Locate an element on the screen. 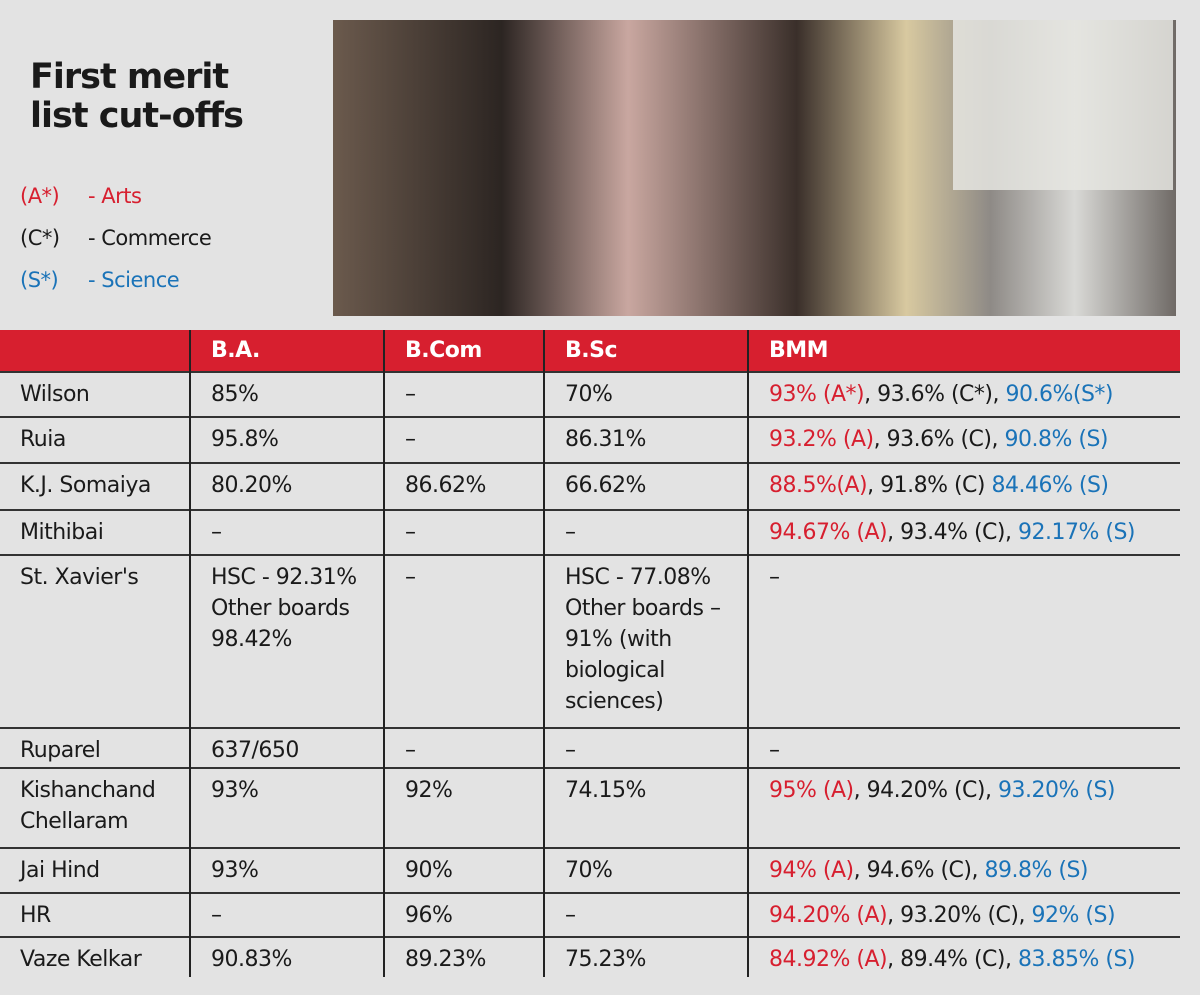 The image size is (1200, 995). bmm-part: 94.67% (A) is located at coordinates (828, 532).